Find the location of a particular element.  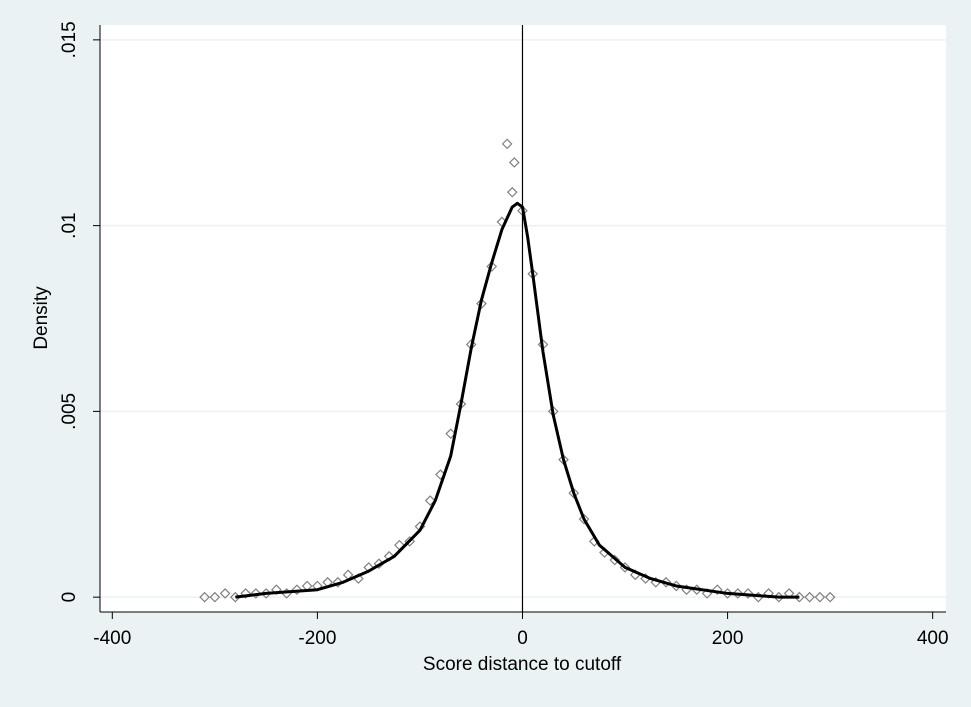

y-tick-label: .015 is located at coordinates (69, 39).